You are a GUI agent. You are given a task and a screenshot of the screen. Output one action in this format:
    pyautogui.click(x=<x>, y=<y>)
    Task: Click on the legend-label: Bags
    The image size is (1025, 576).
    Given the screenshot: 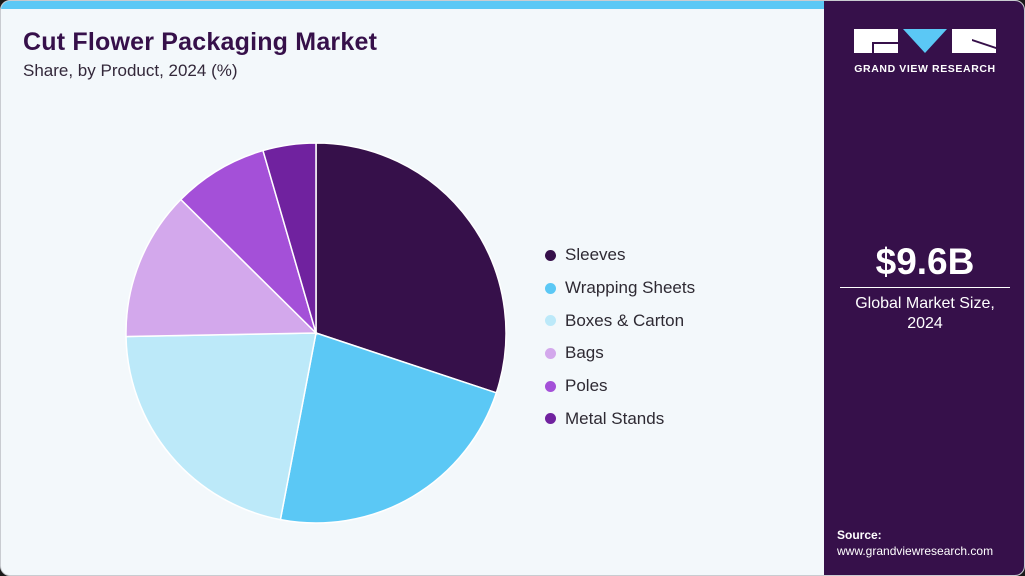 What is the action you would take?
    pyautogui.click(x=584, y=353)
    